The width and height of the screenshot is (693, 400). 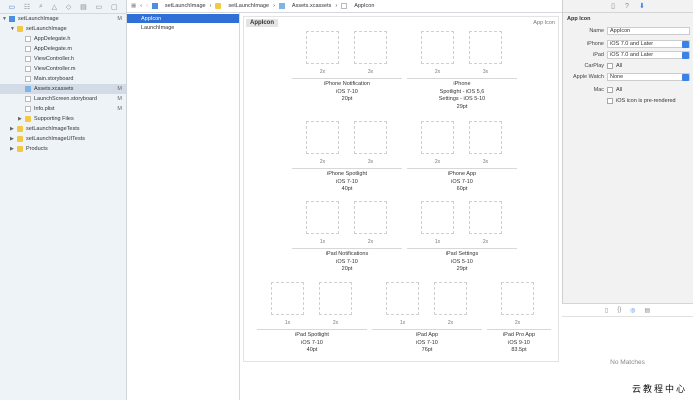 I want to click on scm-status: M, so click(x=119, y=89).